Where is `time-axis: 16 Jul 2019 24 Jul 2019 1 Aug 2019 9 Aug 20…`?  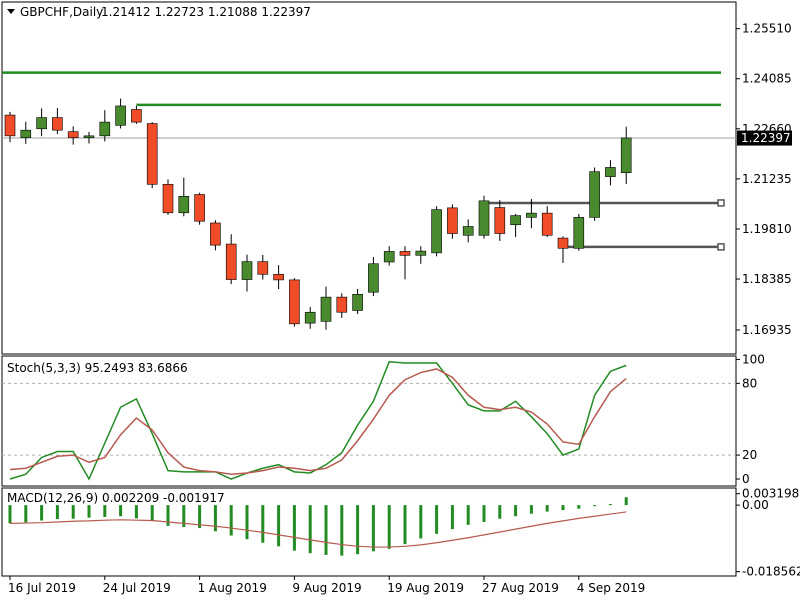 time-axis: 16 Jul 2019 24 Jul 2019 1 Aug 2019 9 Aug 20… is located at coordinates (326, 585).